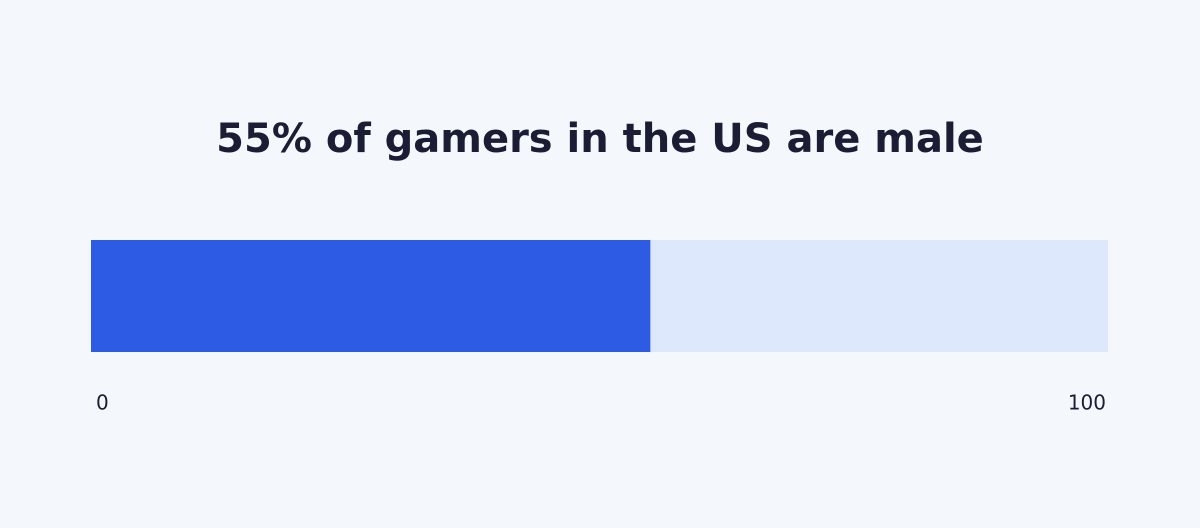 Image resolution: width=1200 pixels, height=528 pixels. Describe the element at coordinates (102, 403) in the screenshot. I see `x-tick-label: 0` at that location.